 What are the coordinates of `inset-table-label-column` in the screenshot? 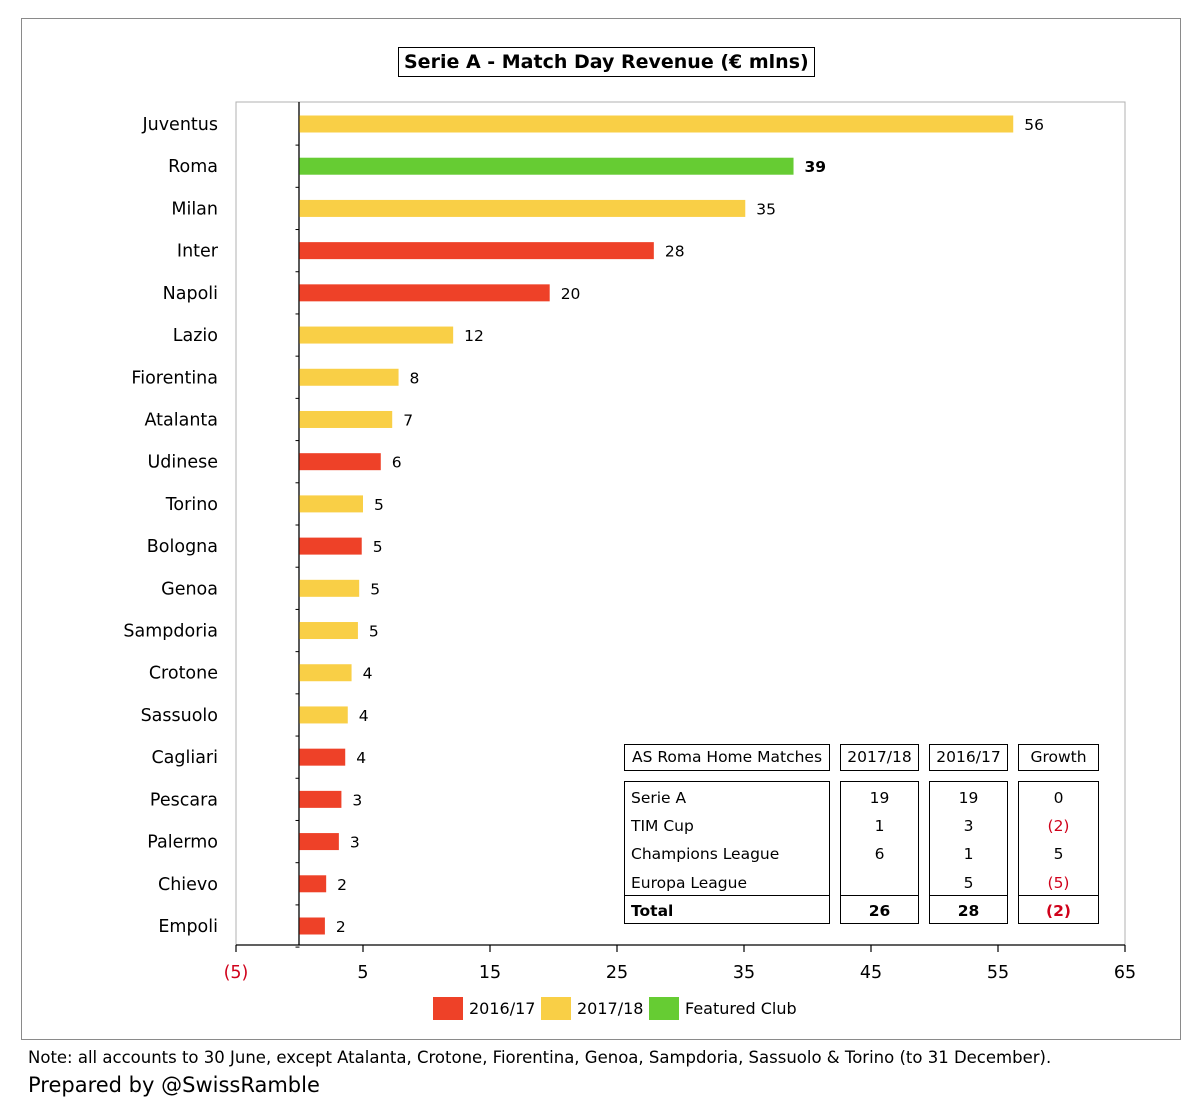 It's located at (727, 852).